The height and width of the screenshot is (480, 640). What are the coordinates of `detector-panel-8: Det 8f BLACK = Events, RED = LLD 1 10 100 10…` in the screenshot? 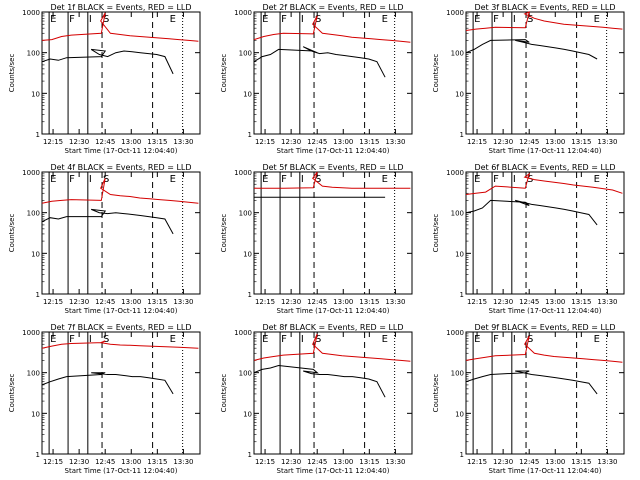 It's located at (316, 399).